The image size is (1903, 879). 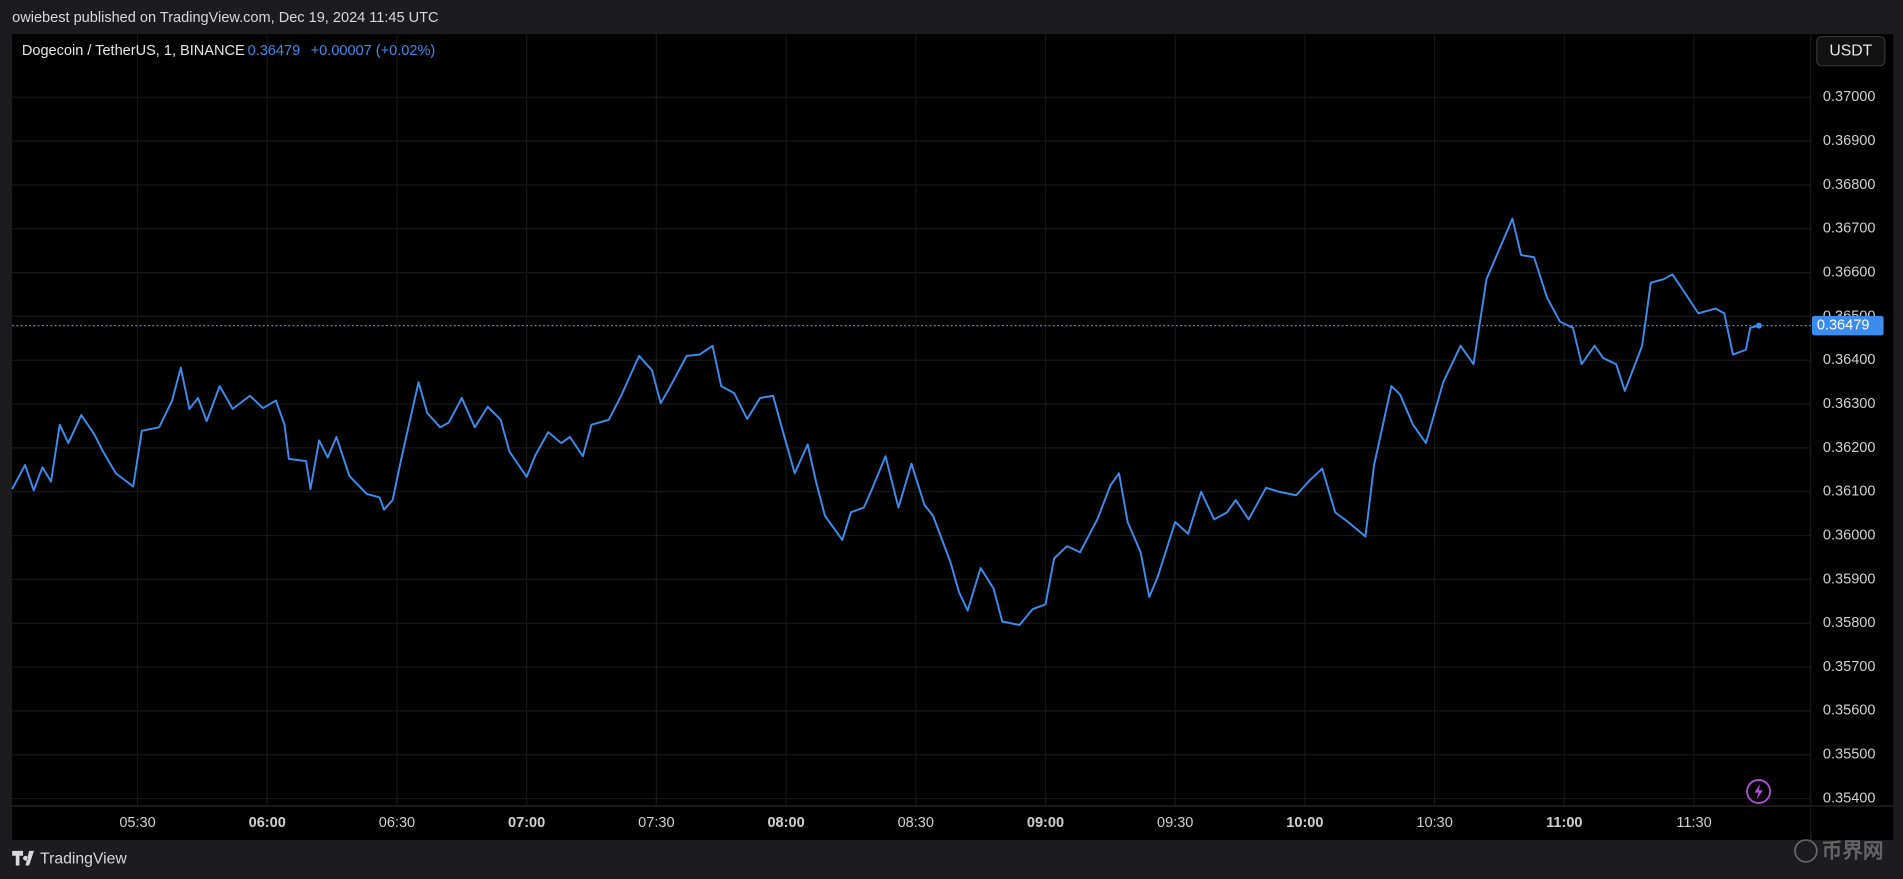 I want to click on x-tick-label: 08:00, so click(x=785, y=823).